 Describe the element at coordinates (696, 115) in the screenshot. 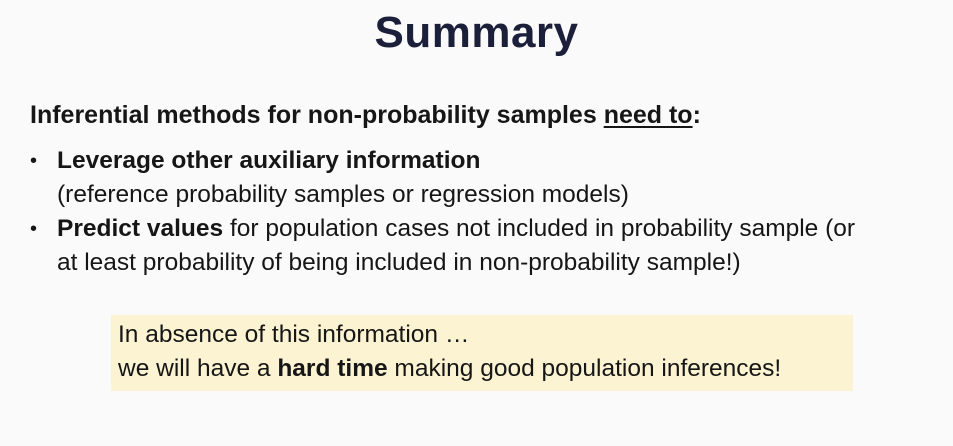

I see `intro-suffix: :` at that location.